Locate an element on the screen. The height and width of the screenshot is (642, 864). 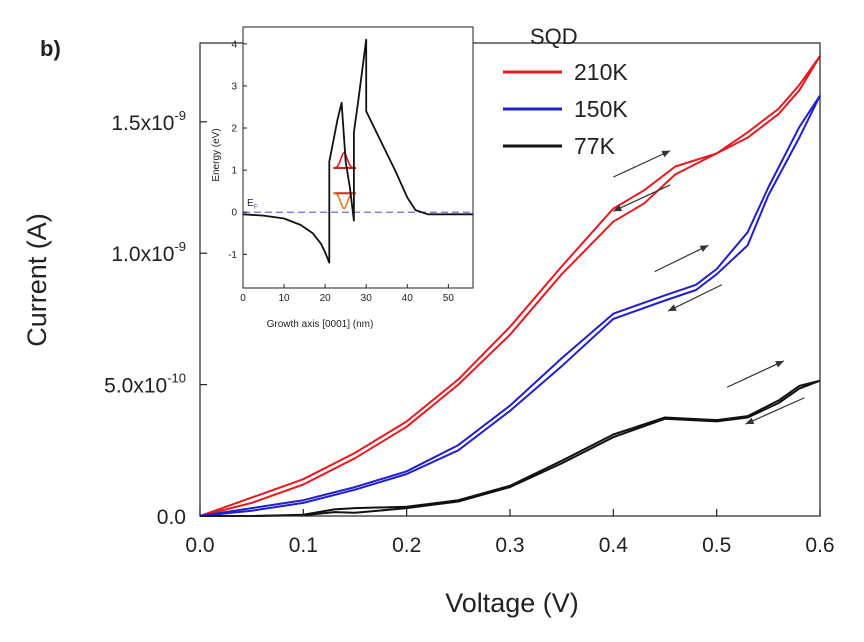
inset-y-tick-label: 2 is located at coordinates (234, 129).